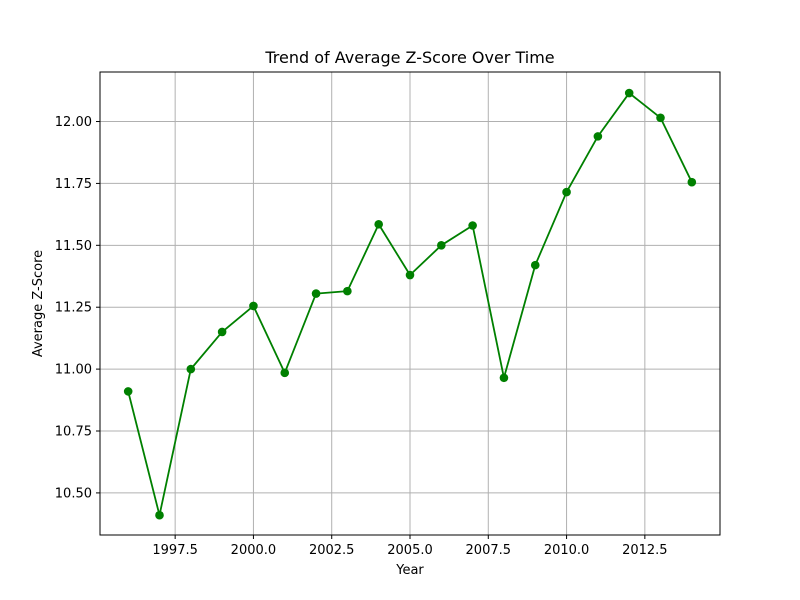  What do you see at coordinates (73, 184) in the screenshot?
I see `y-tick-label: 11.75` at bounding box center [73, 184].